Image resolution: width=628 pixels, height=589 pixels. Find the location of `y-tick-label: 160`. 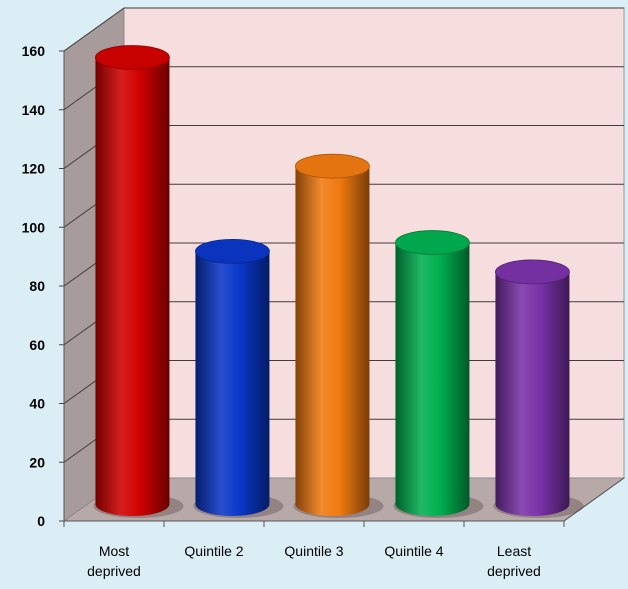

y-tick-label: 160 is located at coordinates (34, 51).